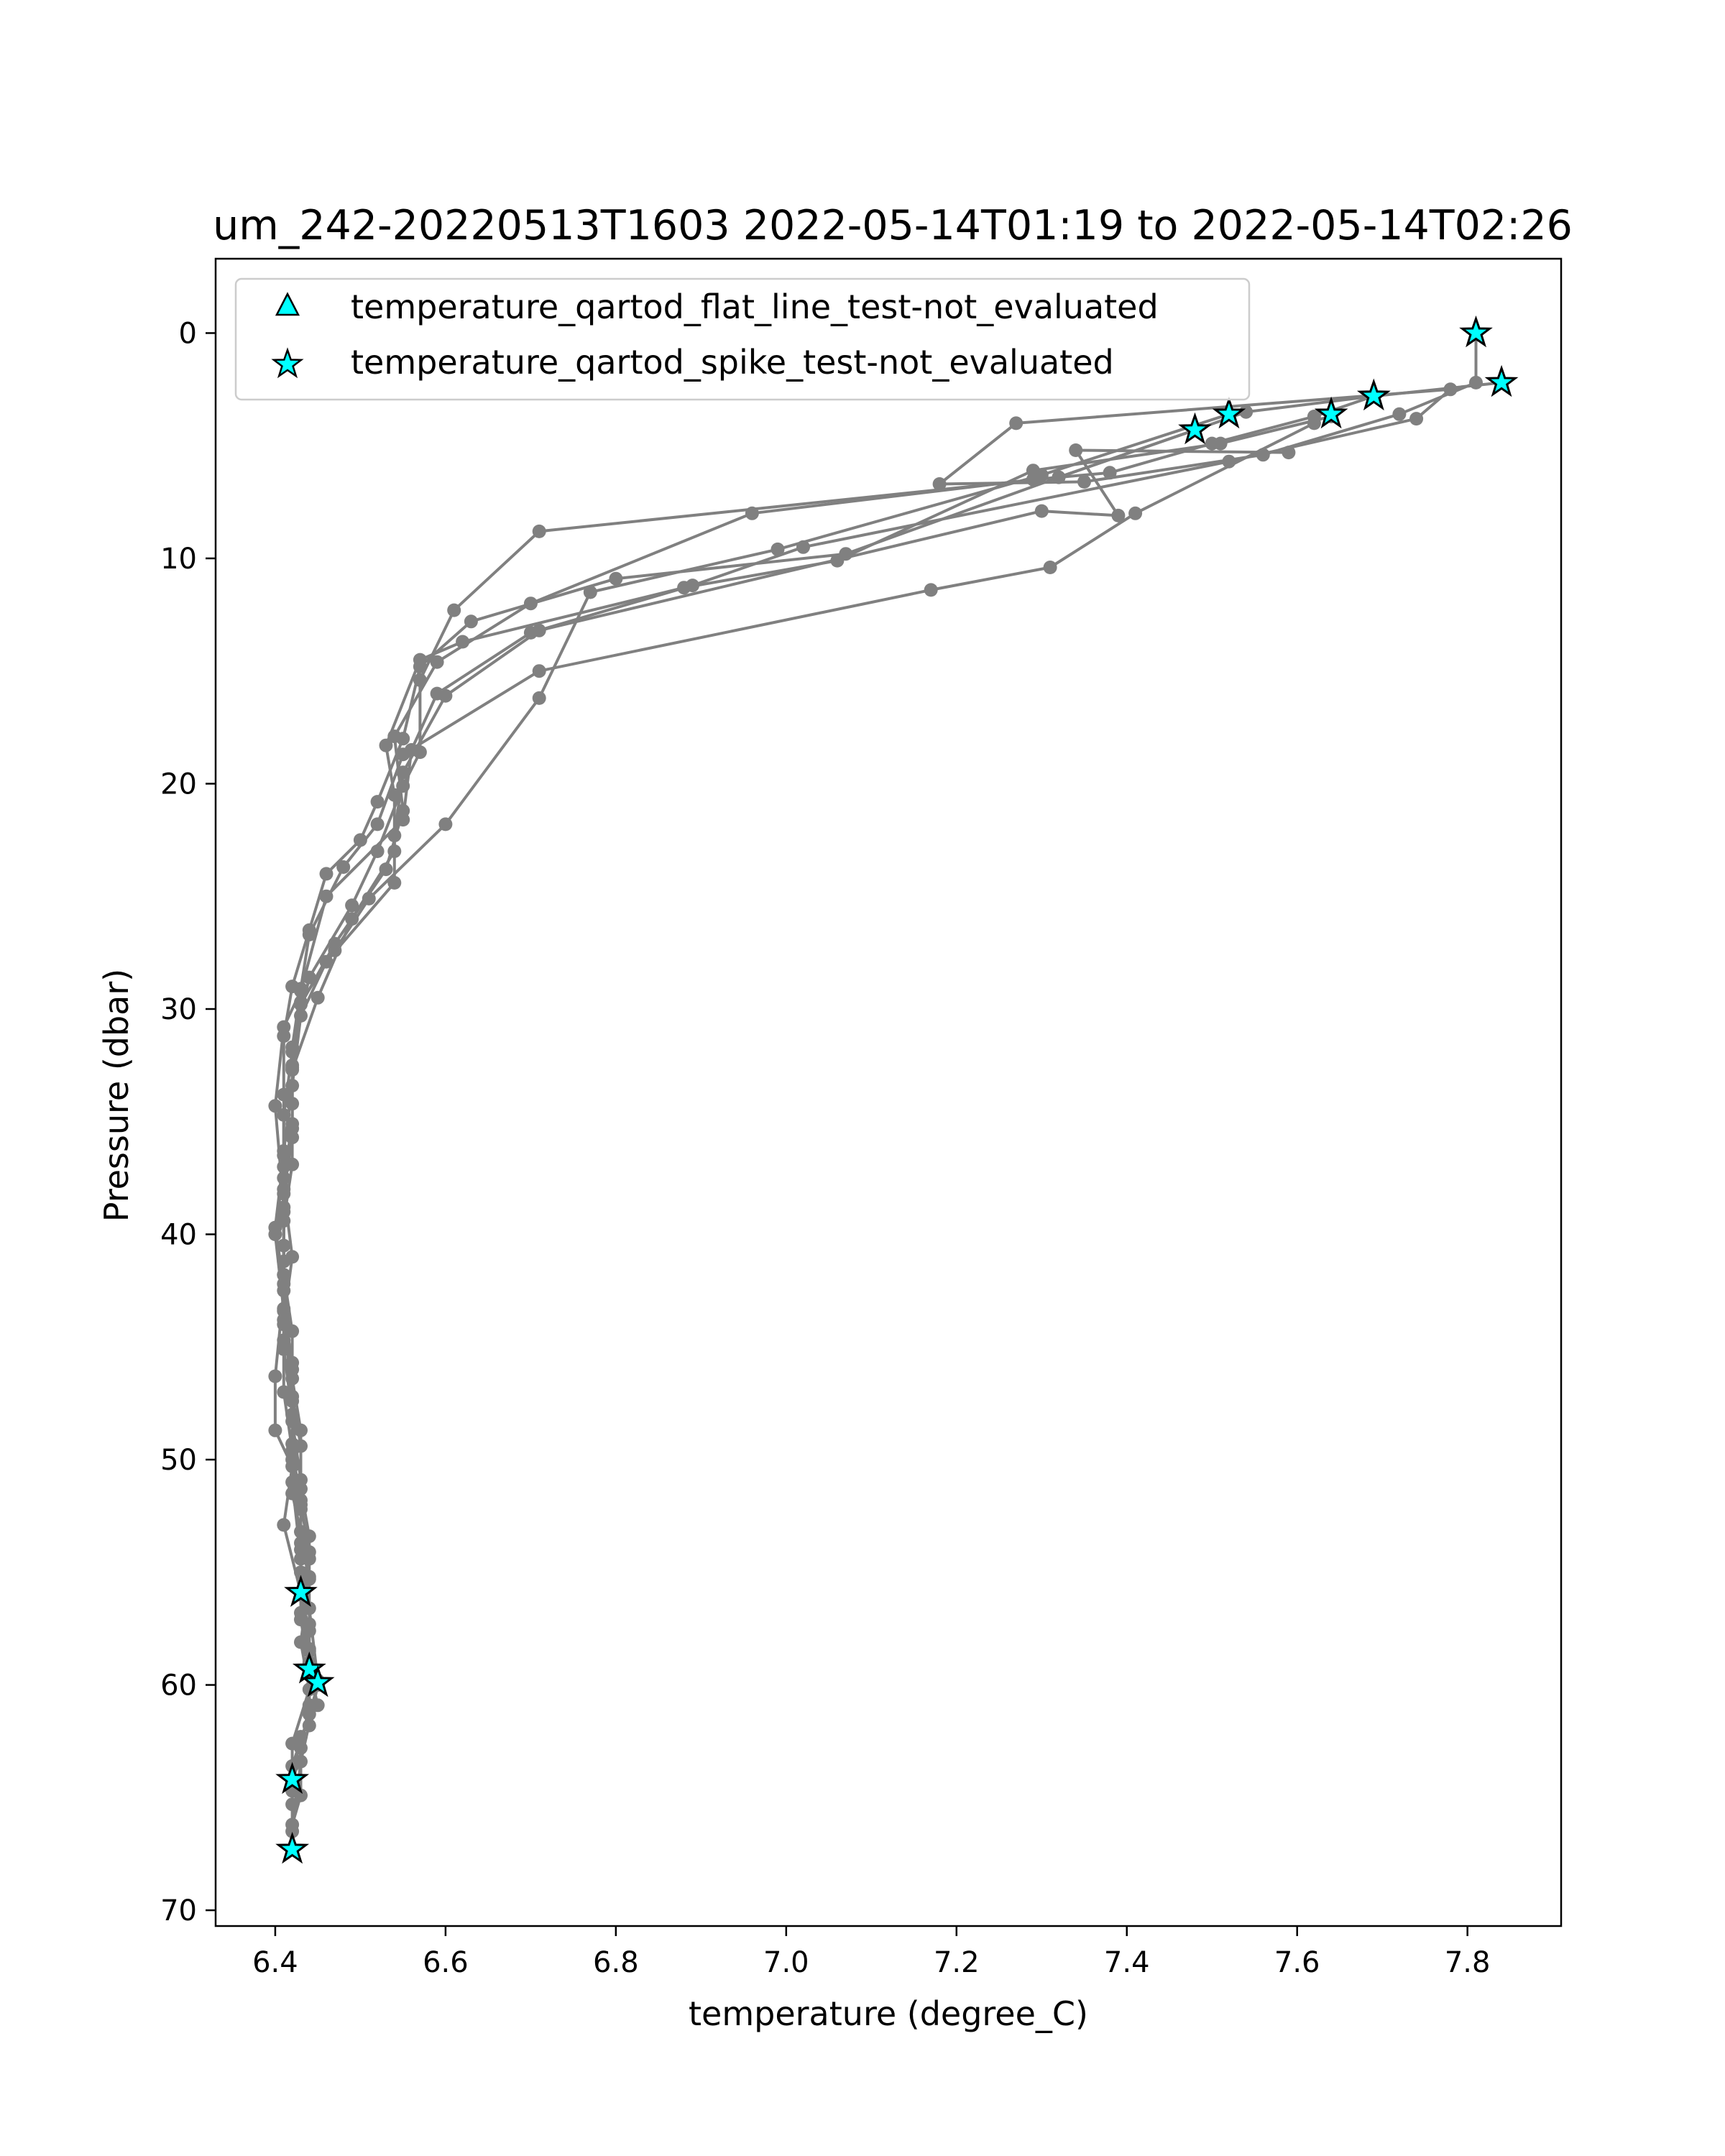 The image size is (1725, 2156). What do you see at coordinates (287, 363) in the screenshot?
I see `star-marker-icon` at bounding box center [287, 363].